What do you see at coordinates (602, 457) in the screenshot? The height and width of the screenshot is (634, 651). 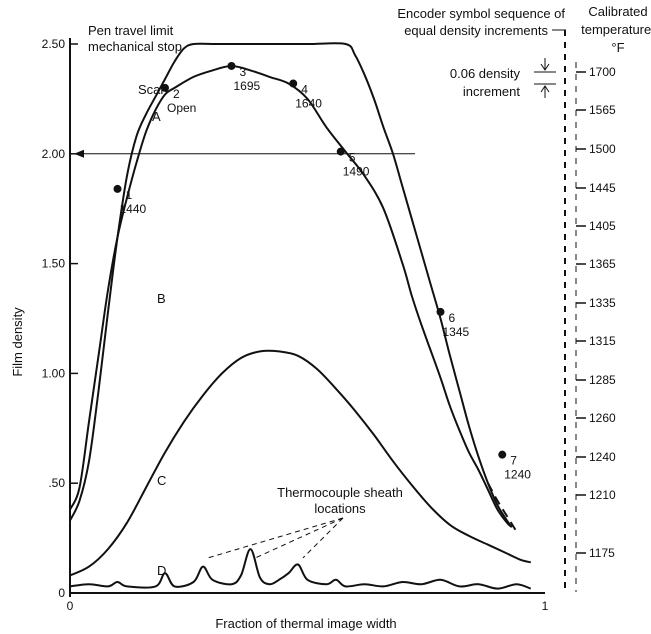 I see `temp-tick-label: 1240` at bounding box center [602, 457].